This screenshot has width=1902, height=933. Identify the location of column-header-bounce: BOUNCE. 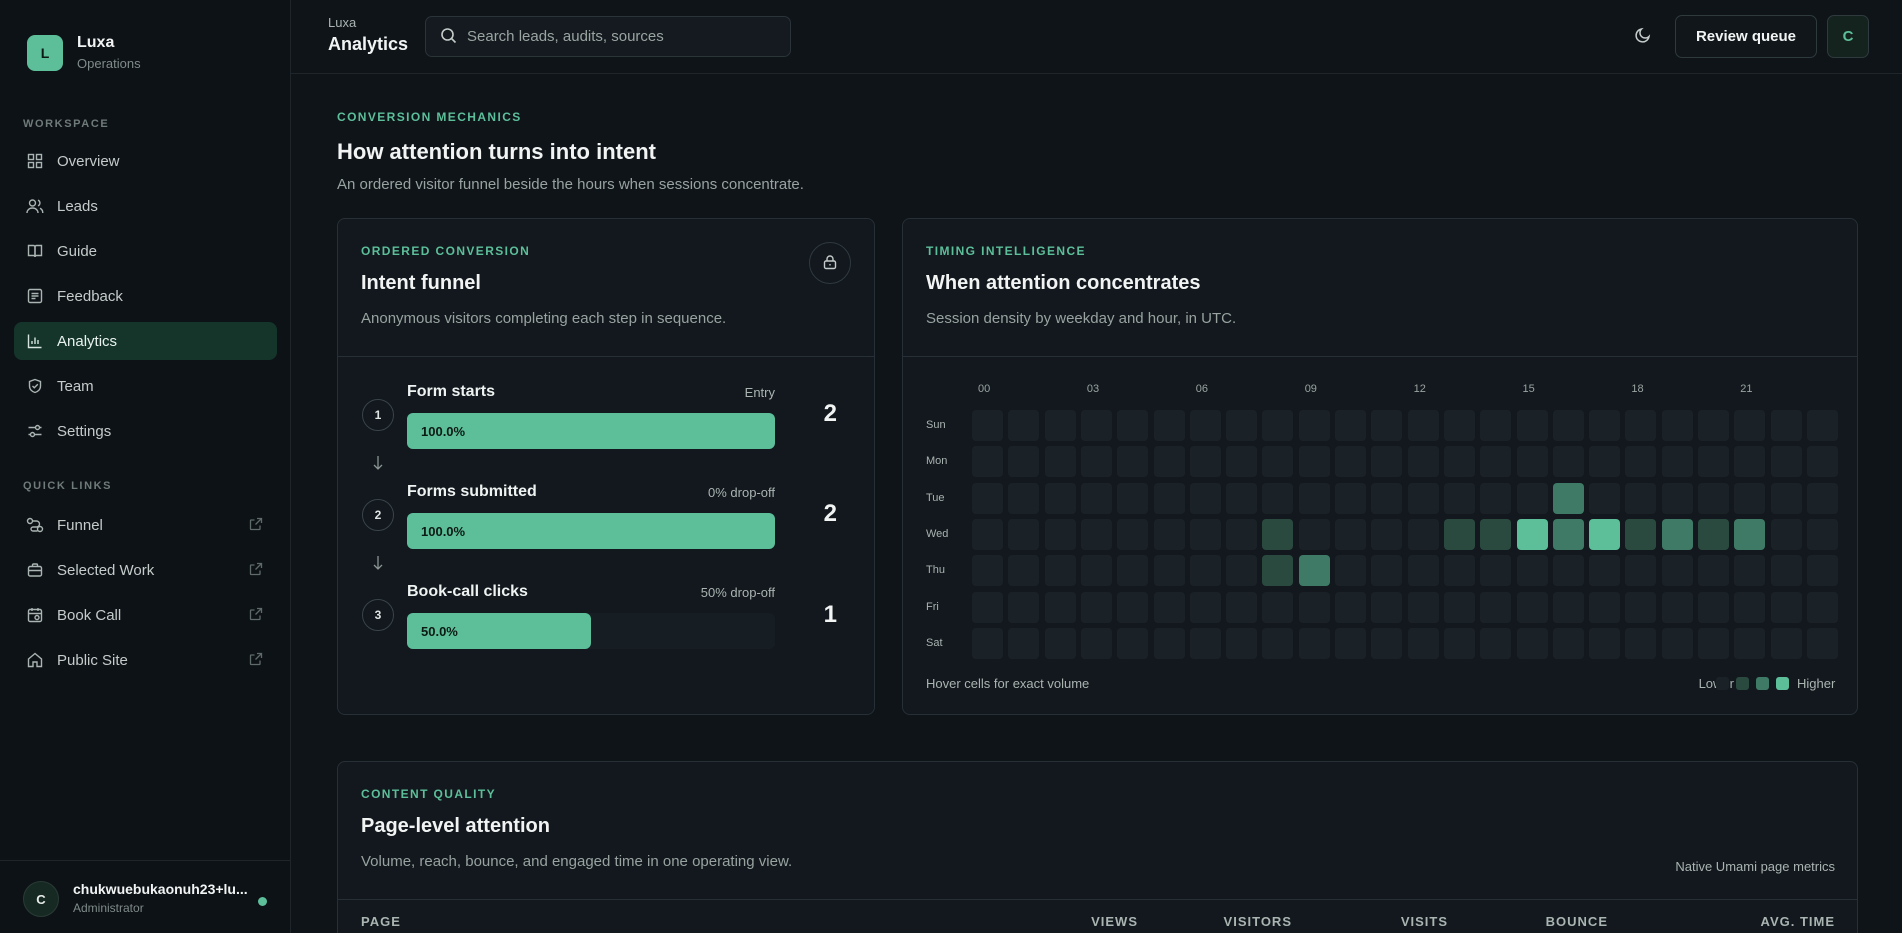
(1576, 921).